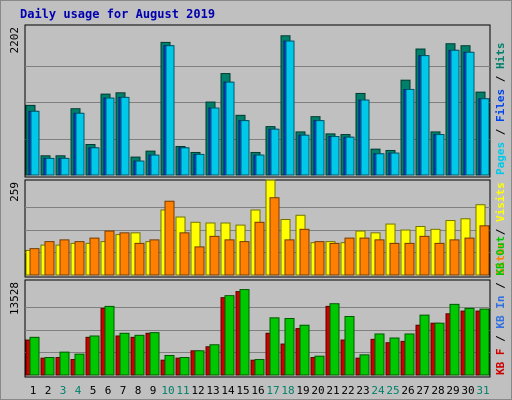  I want to click on x-tick-label: 10, so click(167, 390).